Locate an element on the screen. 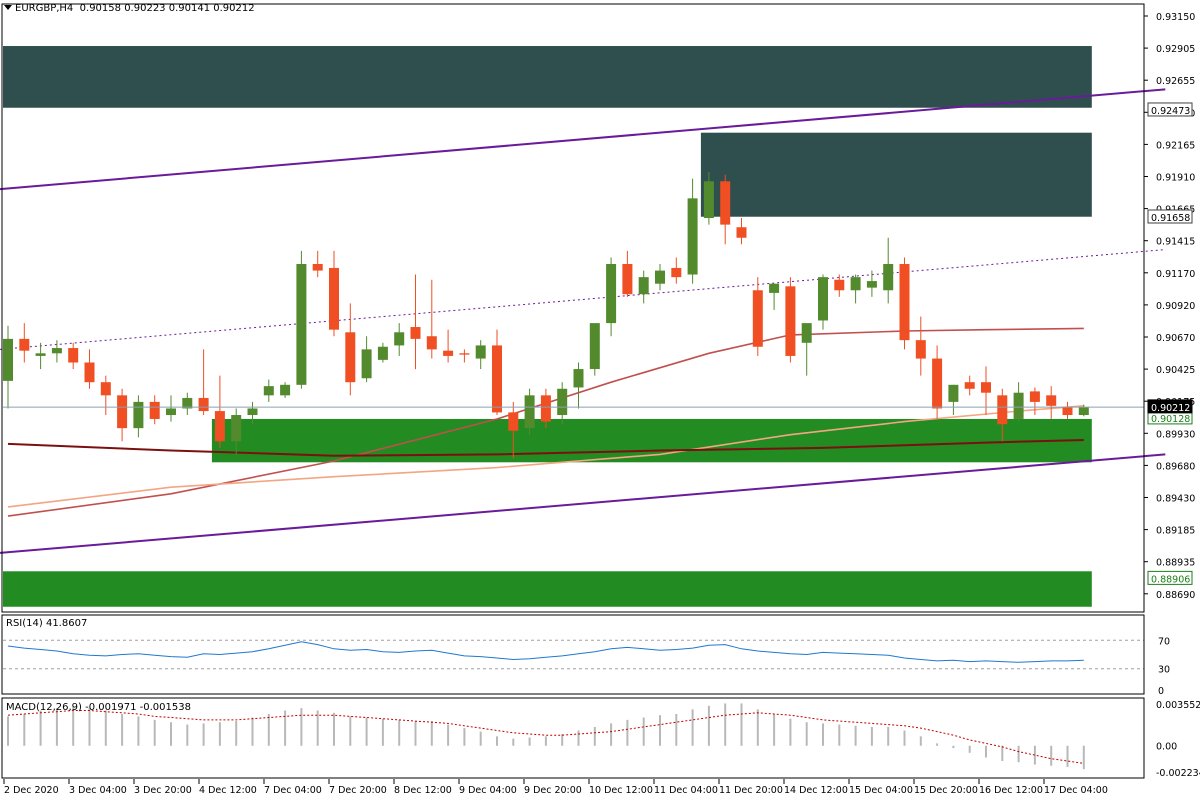  macd-tick-label: -0.002234 is located at coordinates (1178, 773).